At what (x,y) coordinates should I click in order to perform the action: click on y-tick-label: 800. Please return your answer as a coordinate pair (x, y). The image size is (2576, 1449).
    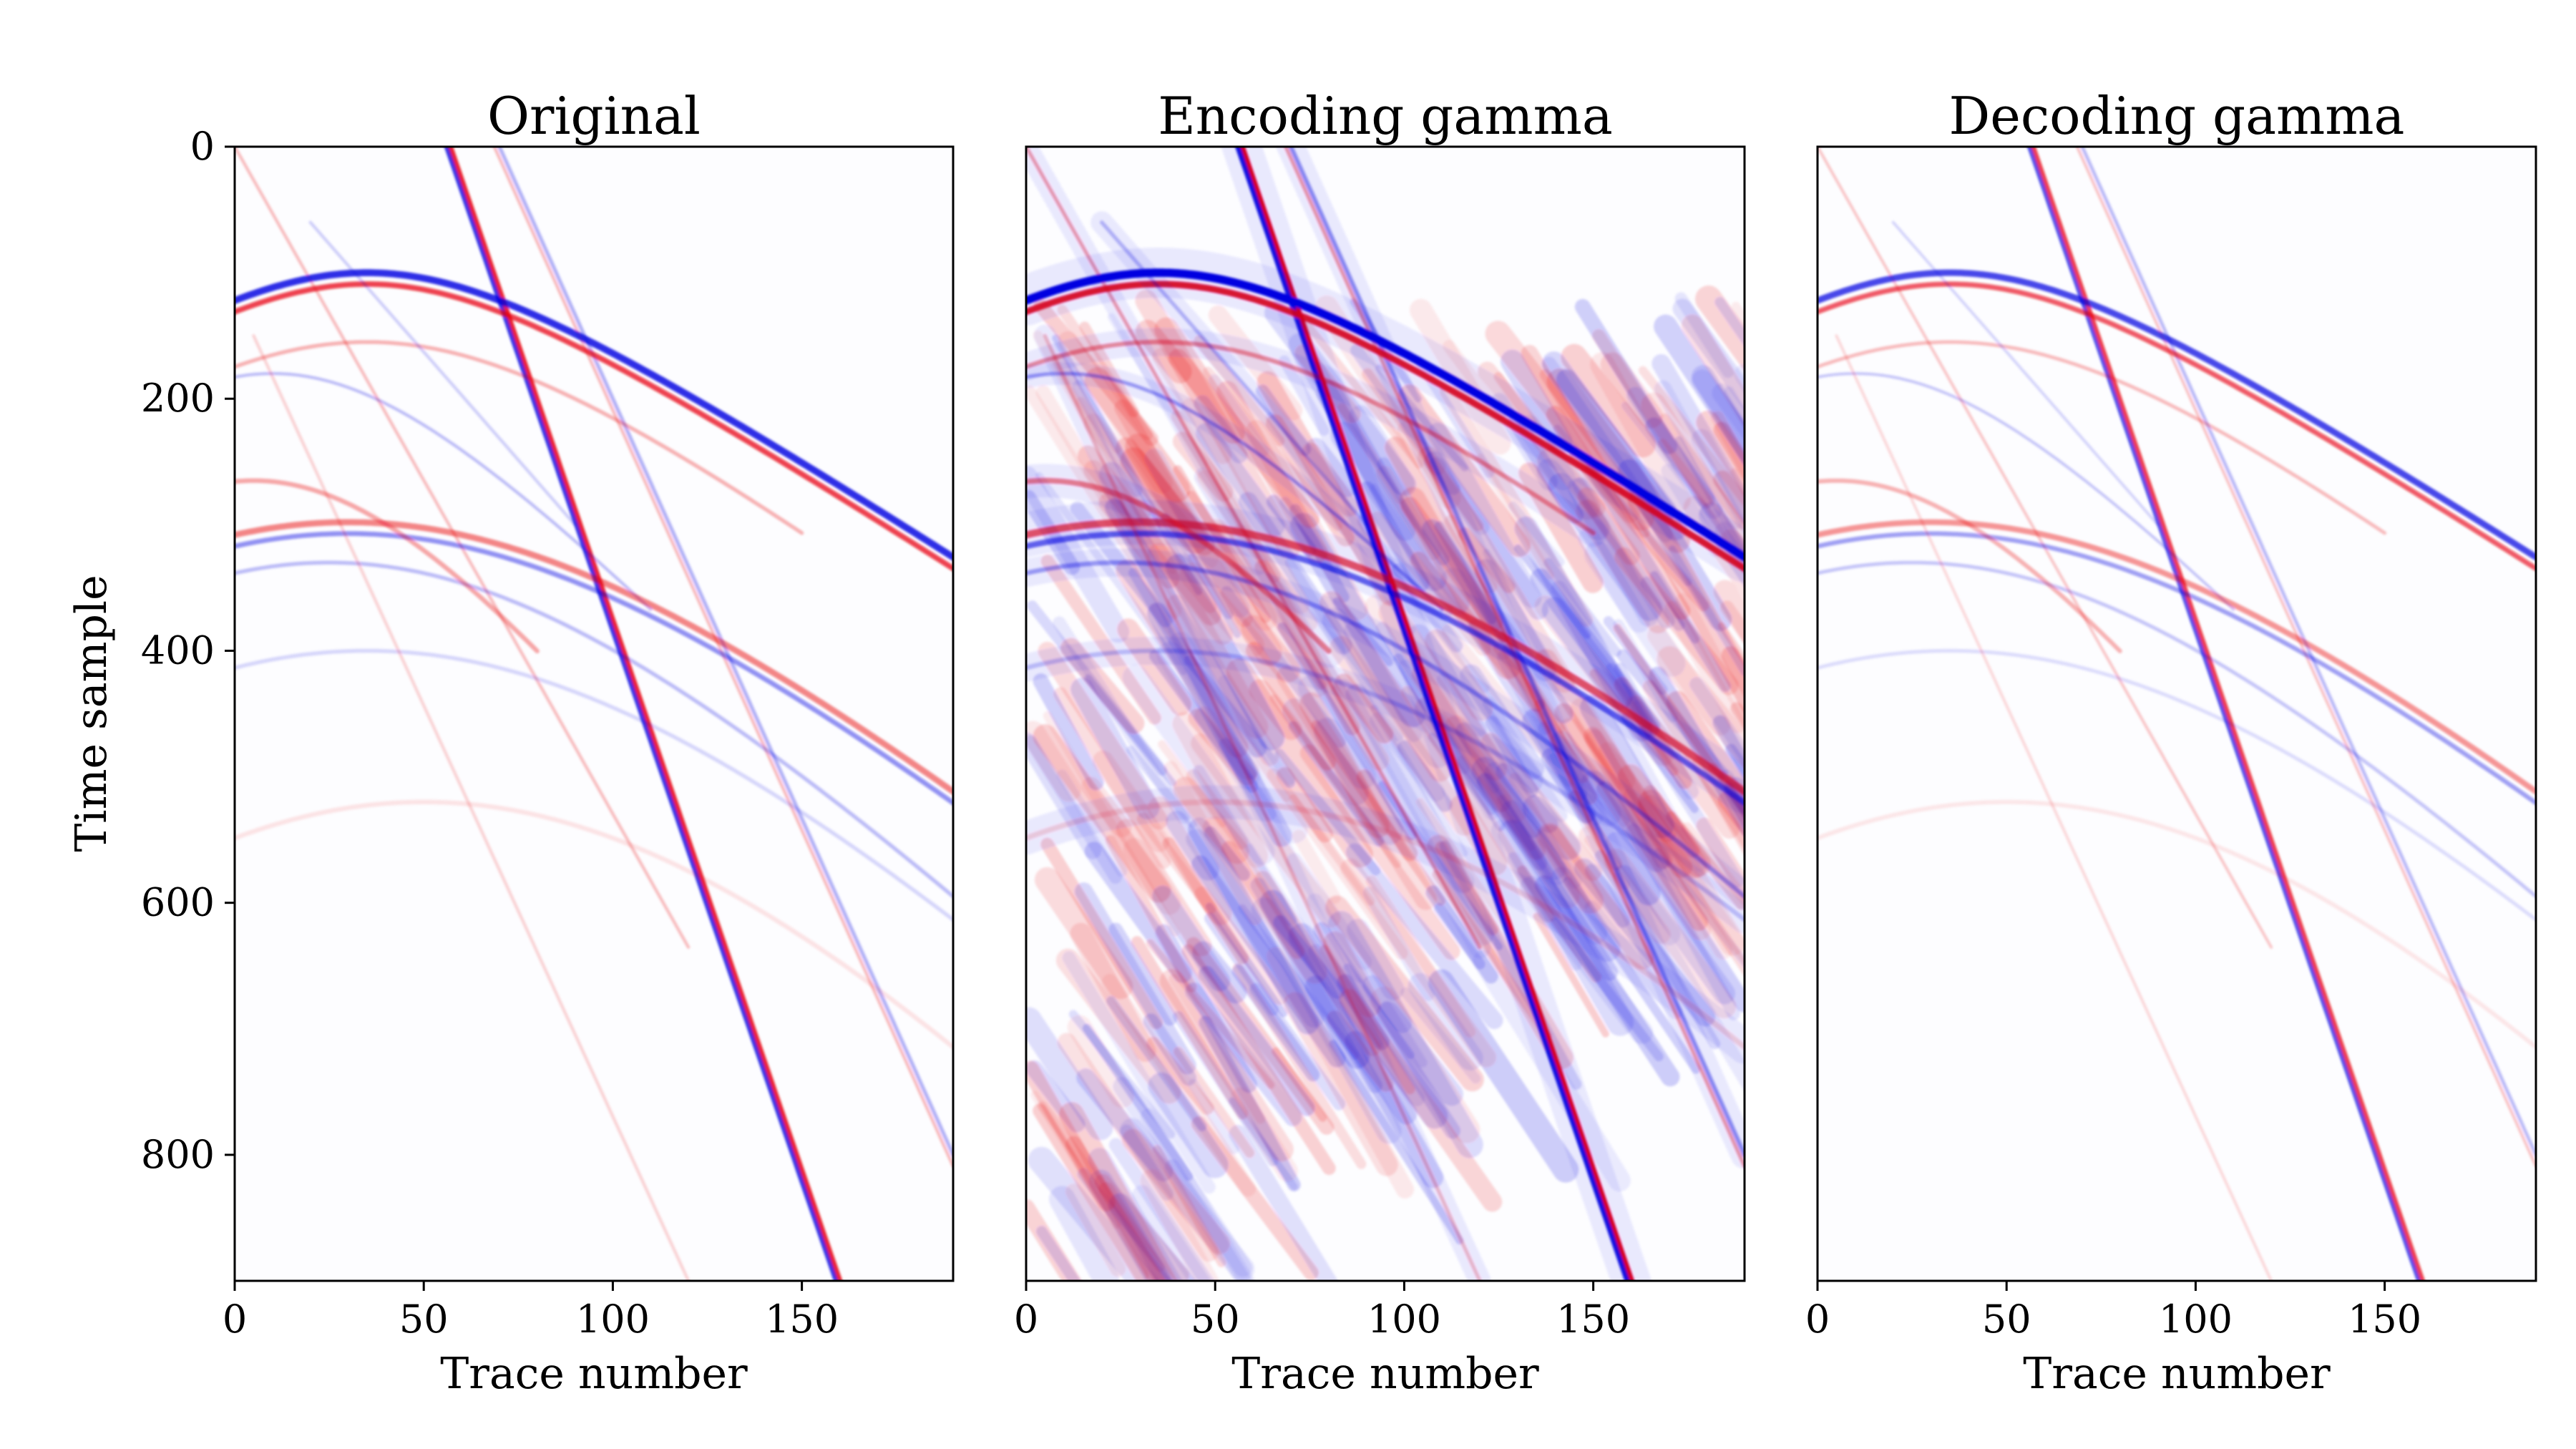
    Looking at the image, I should click on (178, 1154).